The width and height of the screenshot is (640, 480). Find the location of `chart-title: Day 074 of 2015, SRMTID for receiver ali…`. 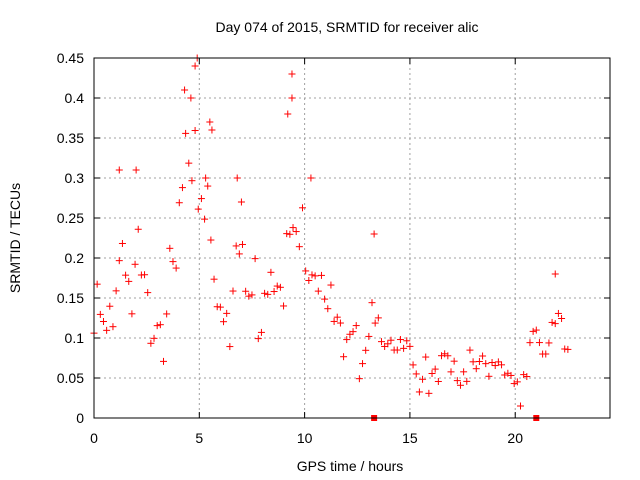

chart-title: Day 074 of 2015, SRMTID for receiver ali… is located at coordinates (347, 27).